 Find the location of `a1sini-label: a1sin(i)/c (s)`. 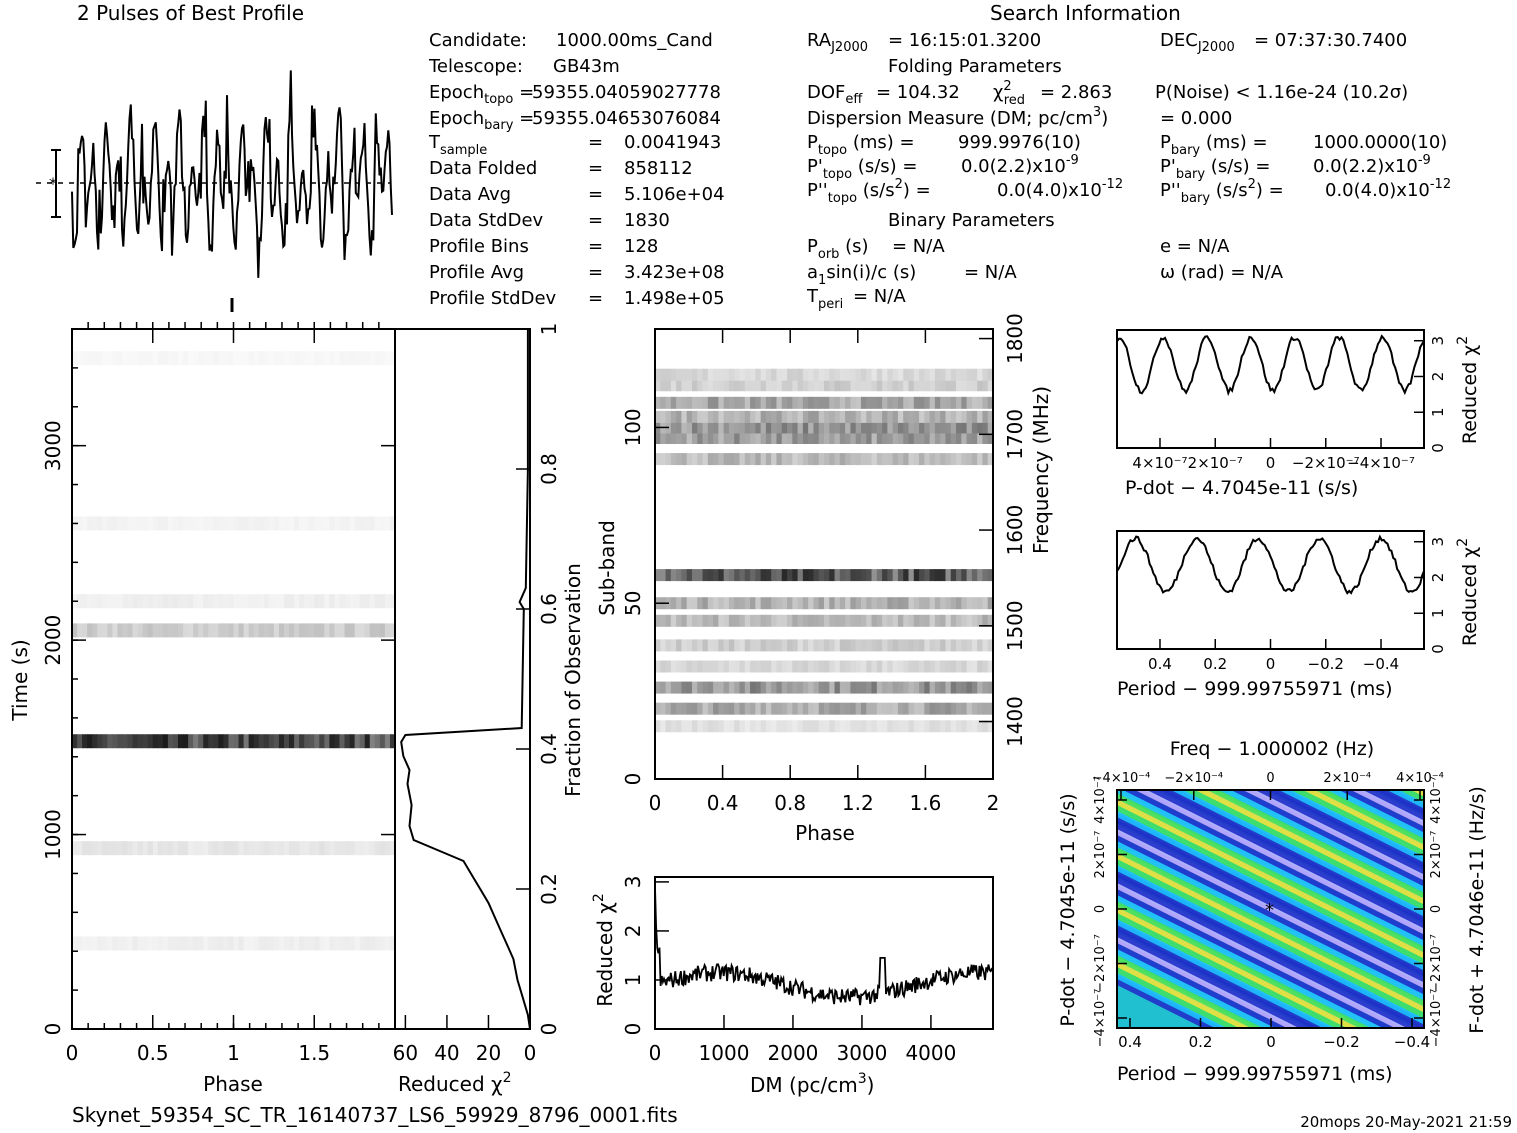

a1sini-label: a1sin(i)/c (s) is located at coordinates (861, 275).